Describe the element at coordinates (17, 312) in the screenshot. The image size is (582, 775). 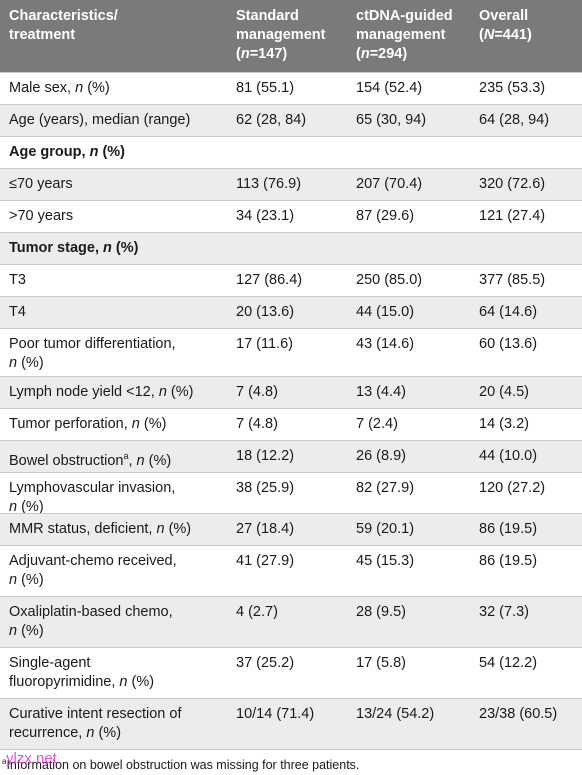
I see `row-label: T4` at that location.